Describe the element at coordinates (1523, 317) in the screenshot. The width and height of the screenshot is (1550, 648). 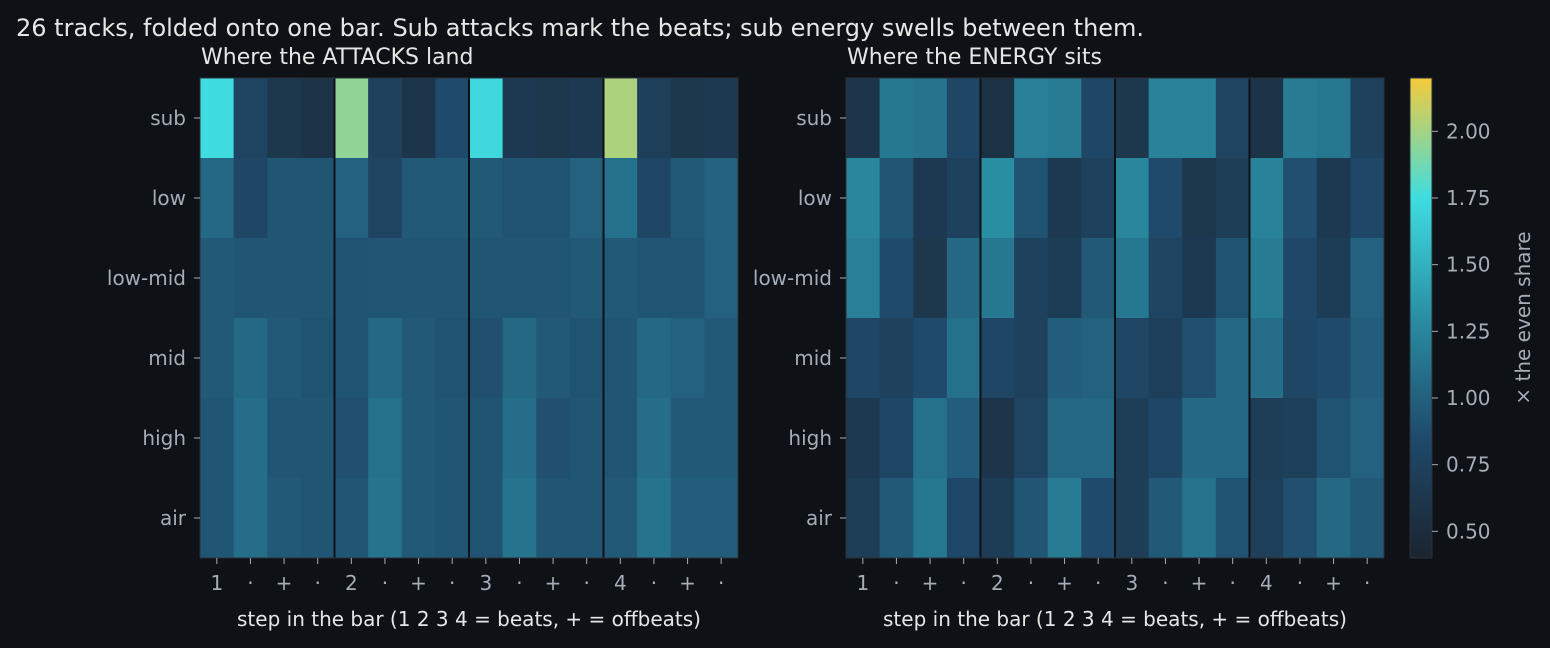
I see `colorbar-label: × the even share` at that location.